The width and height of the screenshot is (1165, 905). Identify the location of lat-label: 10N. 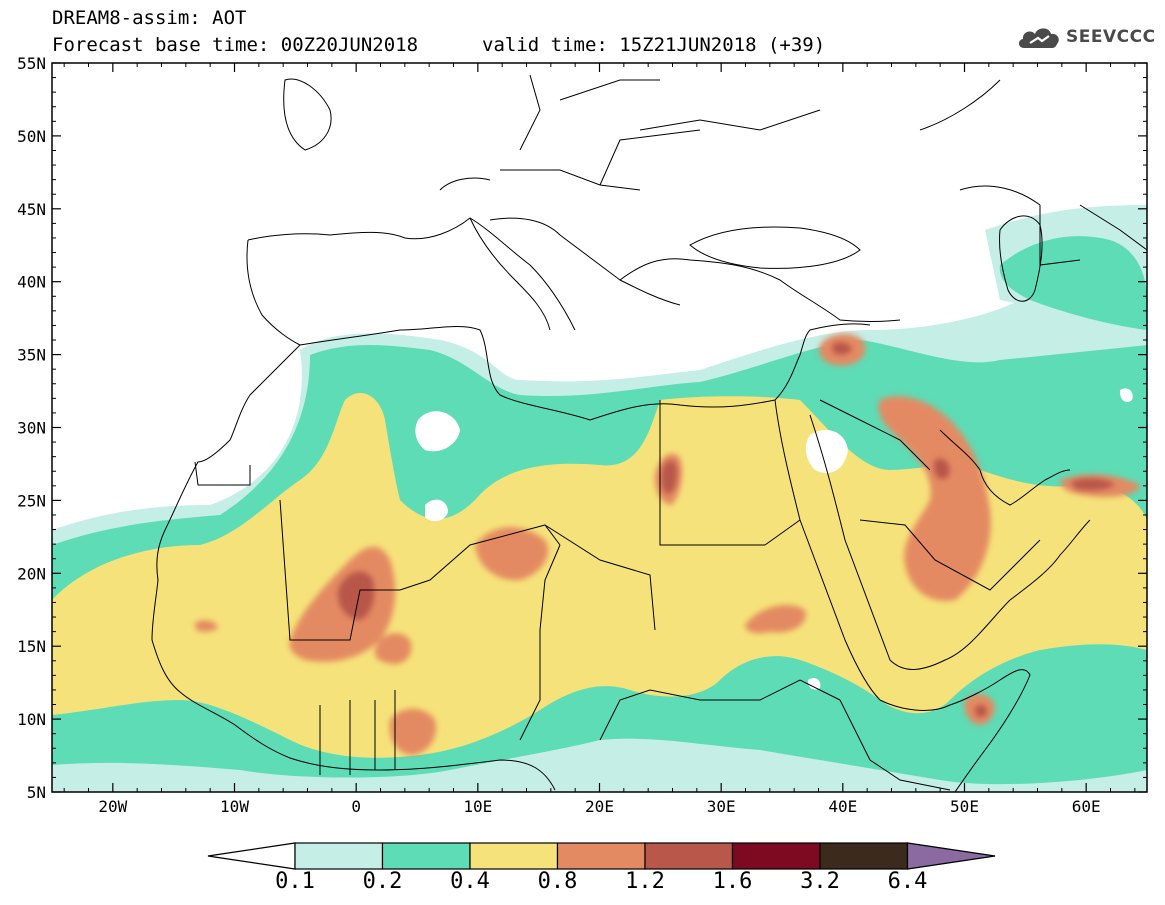
(31, 719).